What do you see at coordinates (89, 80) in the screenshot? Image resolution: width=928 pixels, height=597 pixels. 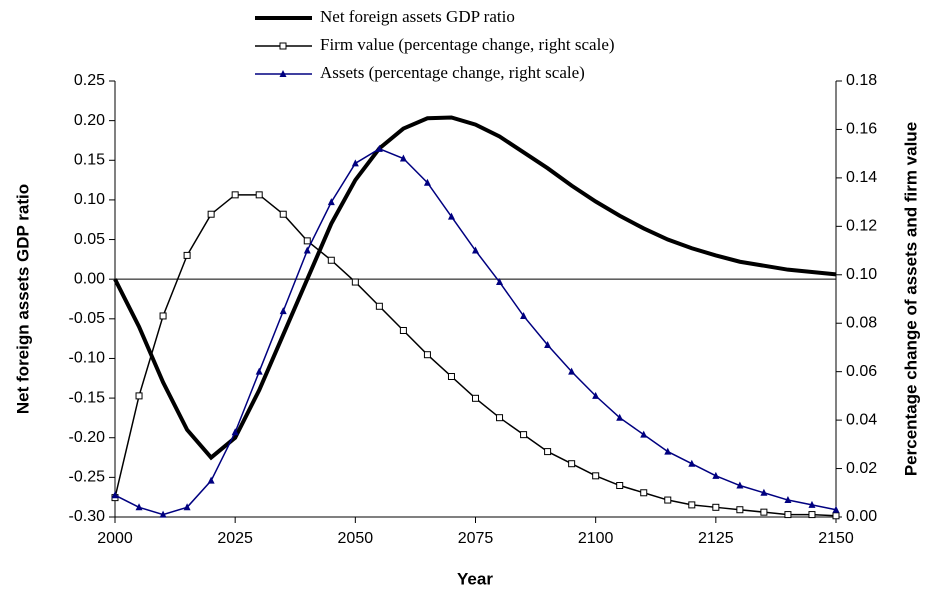 I see `y-tick-label: 0.25` at bounding box center [89, 80].